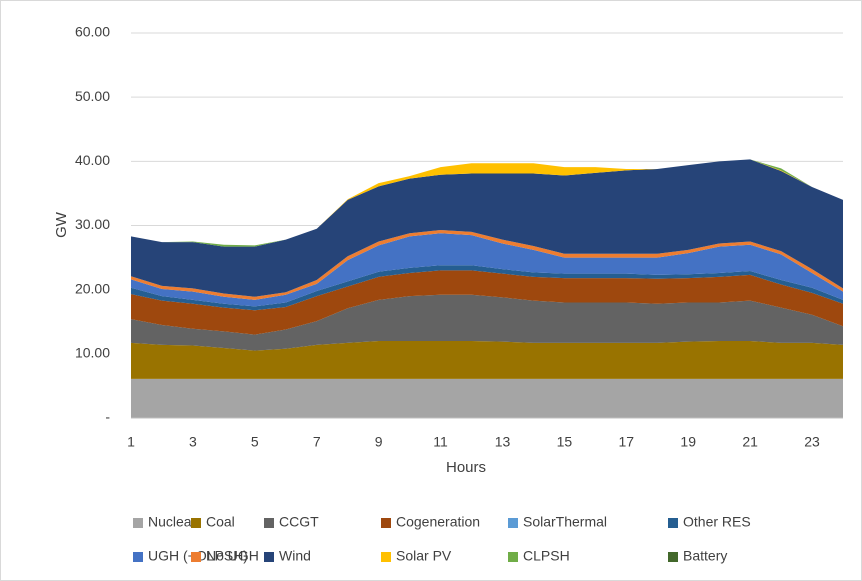 The image size is (862, 581). I want to click on y-tick-label: 30.00, so click(92, 224).